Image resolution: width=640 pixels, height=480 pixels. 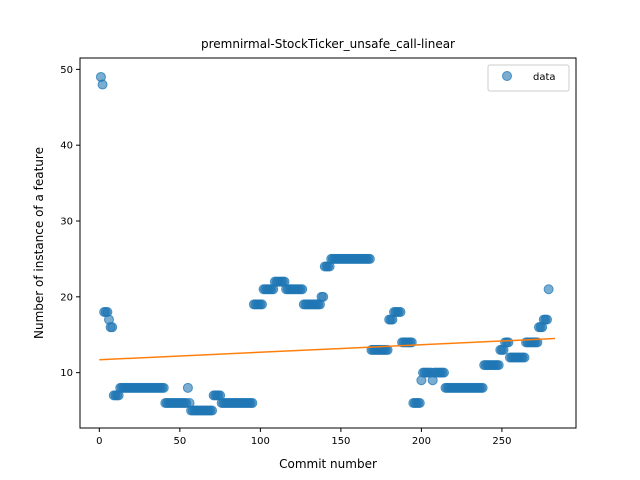 What do you see at coordinates (260, 441) in the screenshot?
I see `x-tick-label: 100` at bounding box center [260, 441].